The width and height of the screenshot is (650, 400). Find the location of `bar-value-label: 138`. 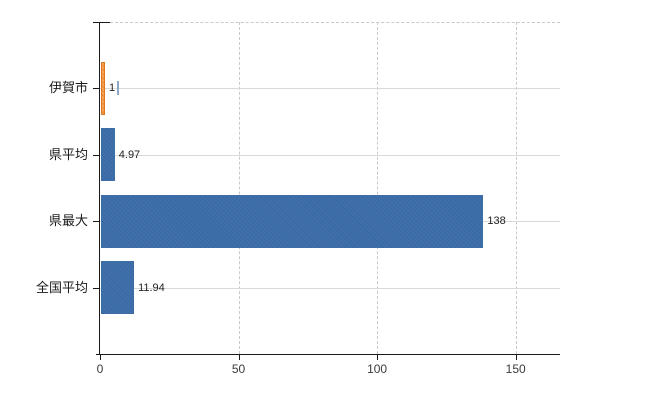

bar-value-label: 138 is located at coordinates (496, 221).